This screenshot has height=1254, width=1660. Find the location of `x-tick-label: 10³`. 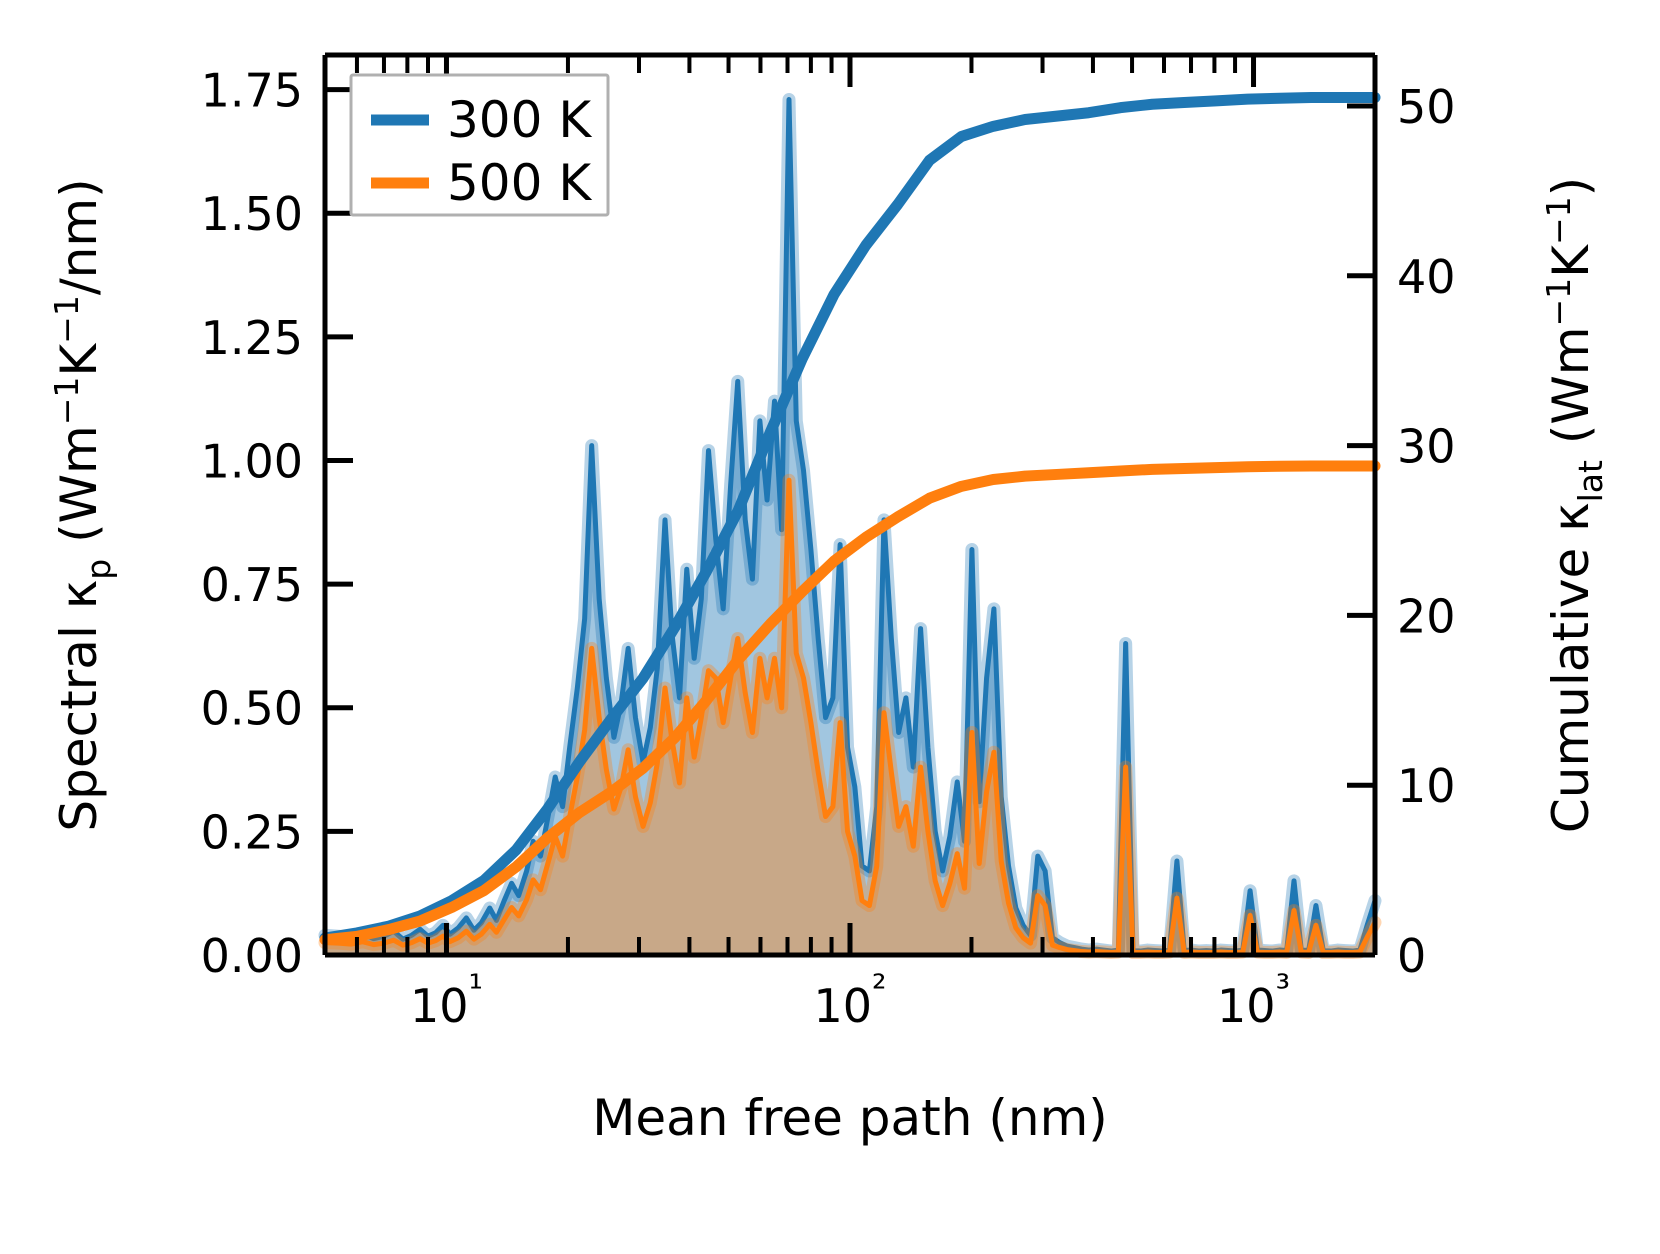

x-tick-label: 10³ is located at coordinates (1253, 1000).